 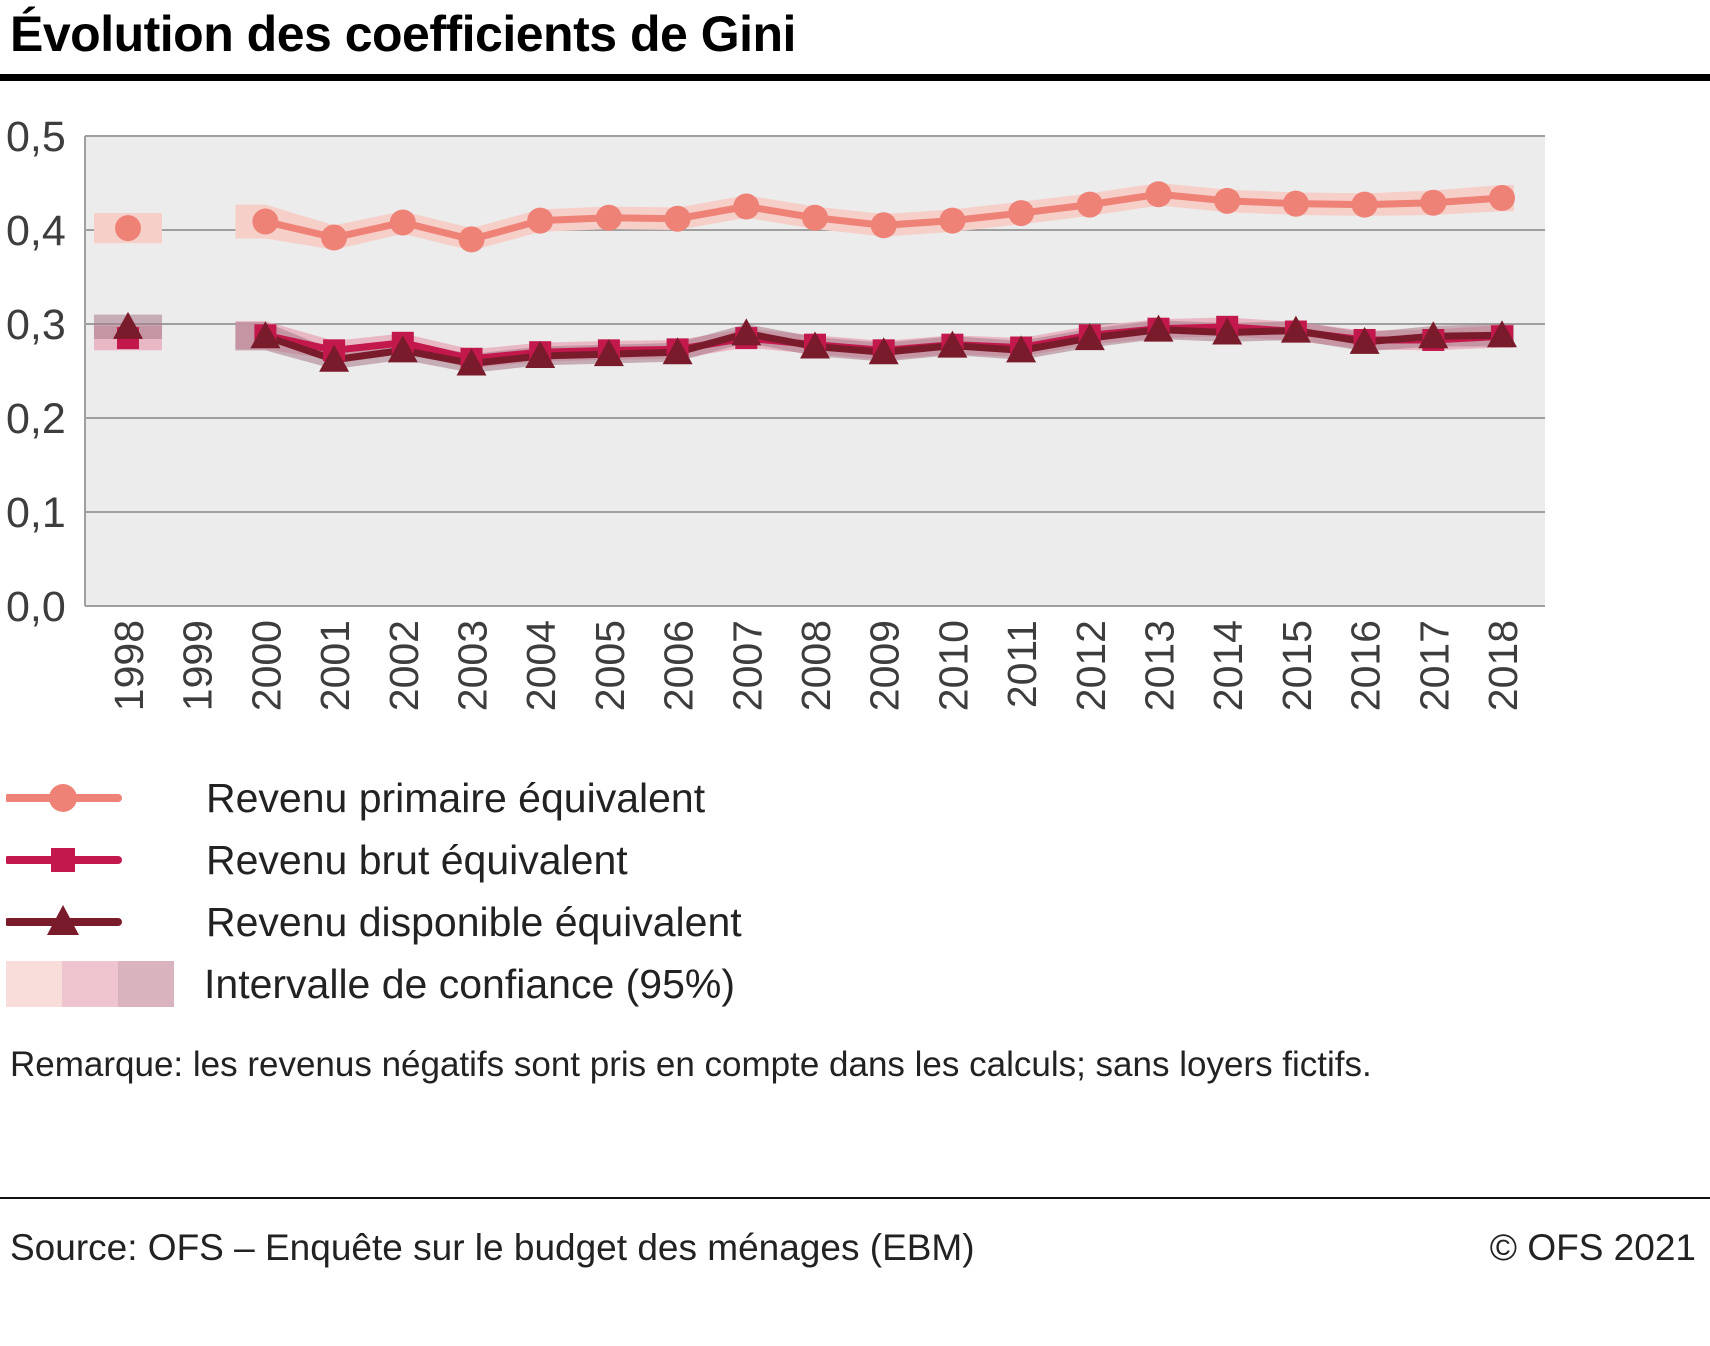 I want to click on legend-item-confidence-interval: Intervalle de confiance (95%), so click(x=858, y=984).